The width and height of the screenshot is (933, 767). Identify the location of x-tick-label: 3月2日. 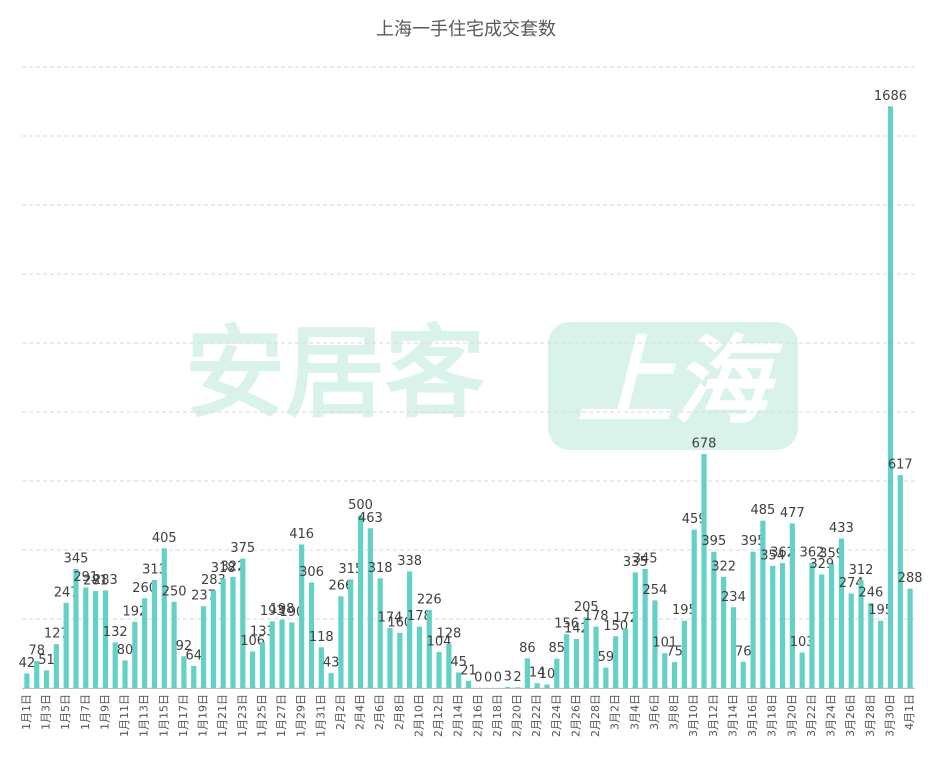
(615, 712).